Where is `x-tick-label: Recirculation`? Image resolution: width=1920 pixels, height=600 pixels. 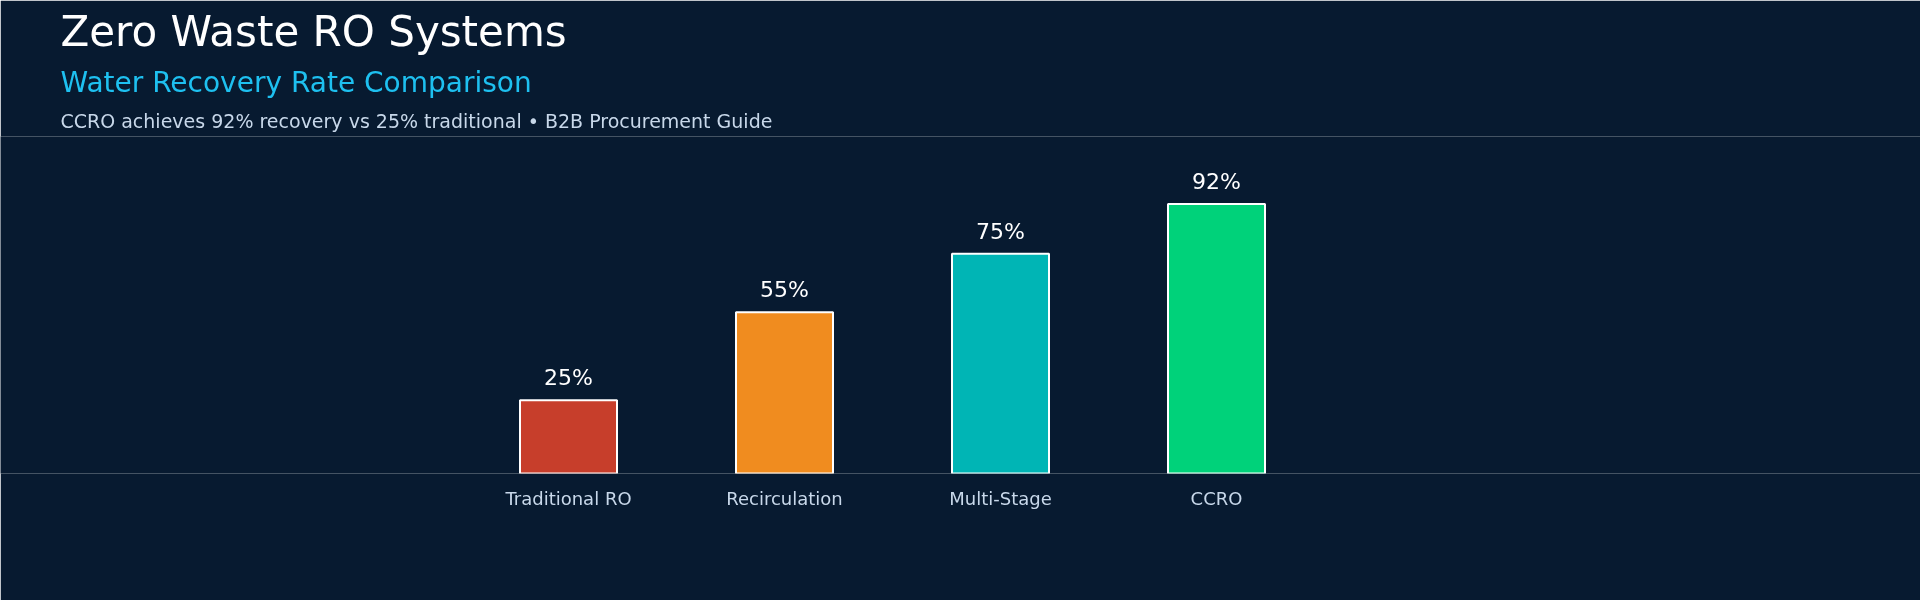
x-tick-label: Recirculation is located at coordinates (784, 498).